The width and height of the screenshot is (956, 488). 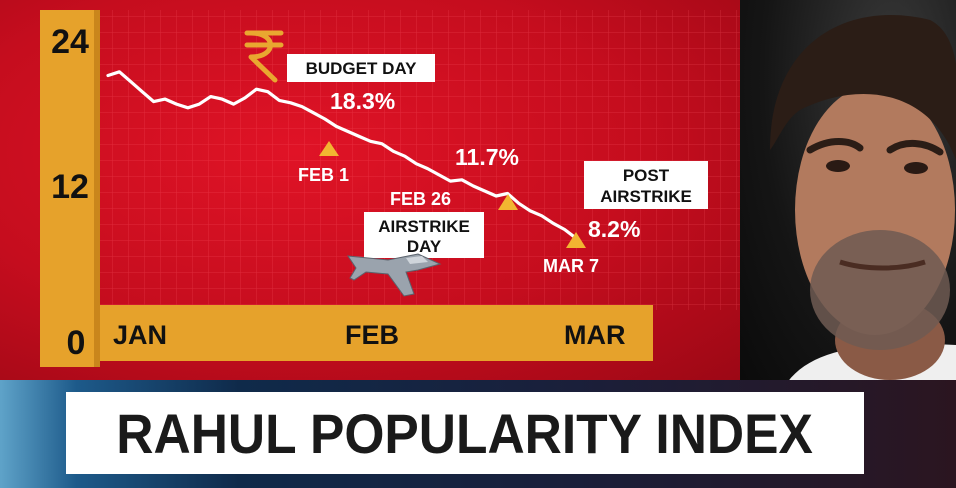 I want to click on fighter-jet-icon, so click(x=394, y=275).